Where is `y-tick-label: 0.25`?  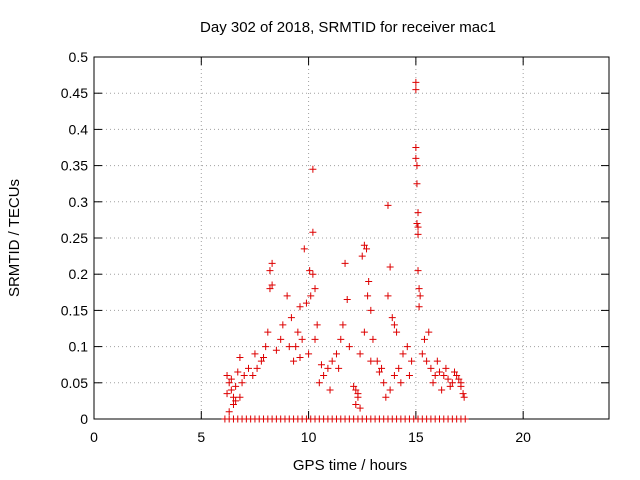
y-tick-label: 0.25 is located at coordinates (74, 238).